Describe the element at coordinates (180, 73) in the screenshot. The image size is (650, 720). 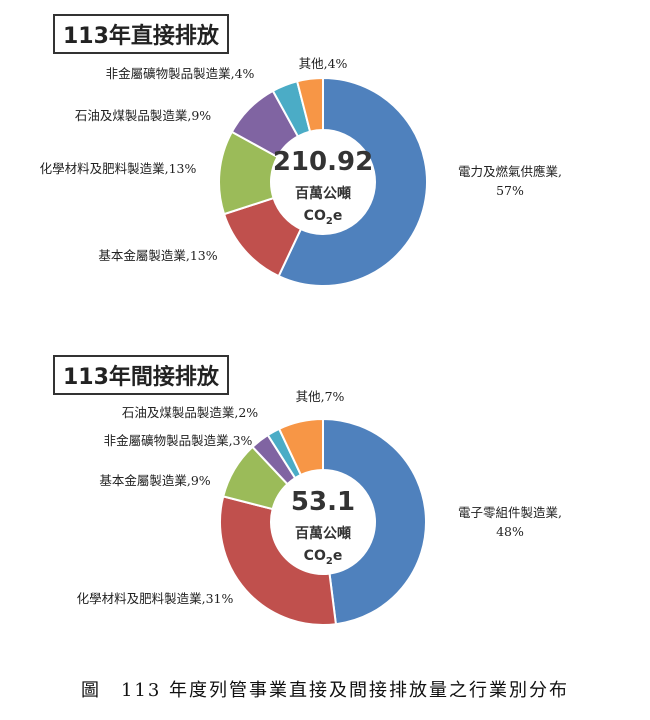
I see `slice-label: 非金屬礦物製品製造業,4%` at that location.